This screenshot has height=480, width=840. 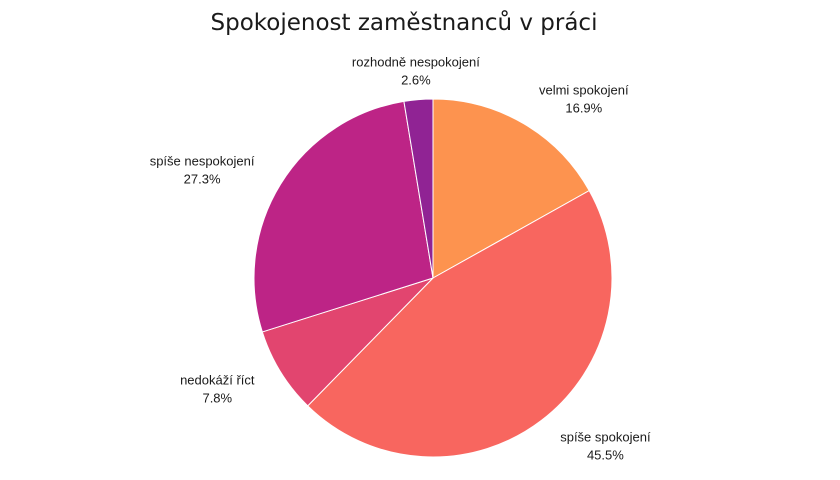 What do you see at coordinates (202, 160) in the screenshot?
I see `pie-label-name: spíše nespokojení` at bounding box center [202, 160].